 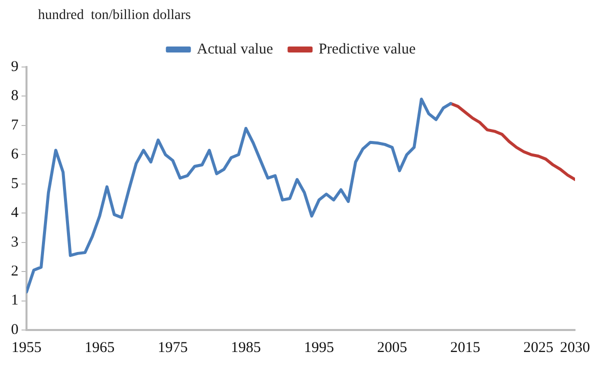 I want to click on legend-label: Predictive value, so click(x=367, y=49).